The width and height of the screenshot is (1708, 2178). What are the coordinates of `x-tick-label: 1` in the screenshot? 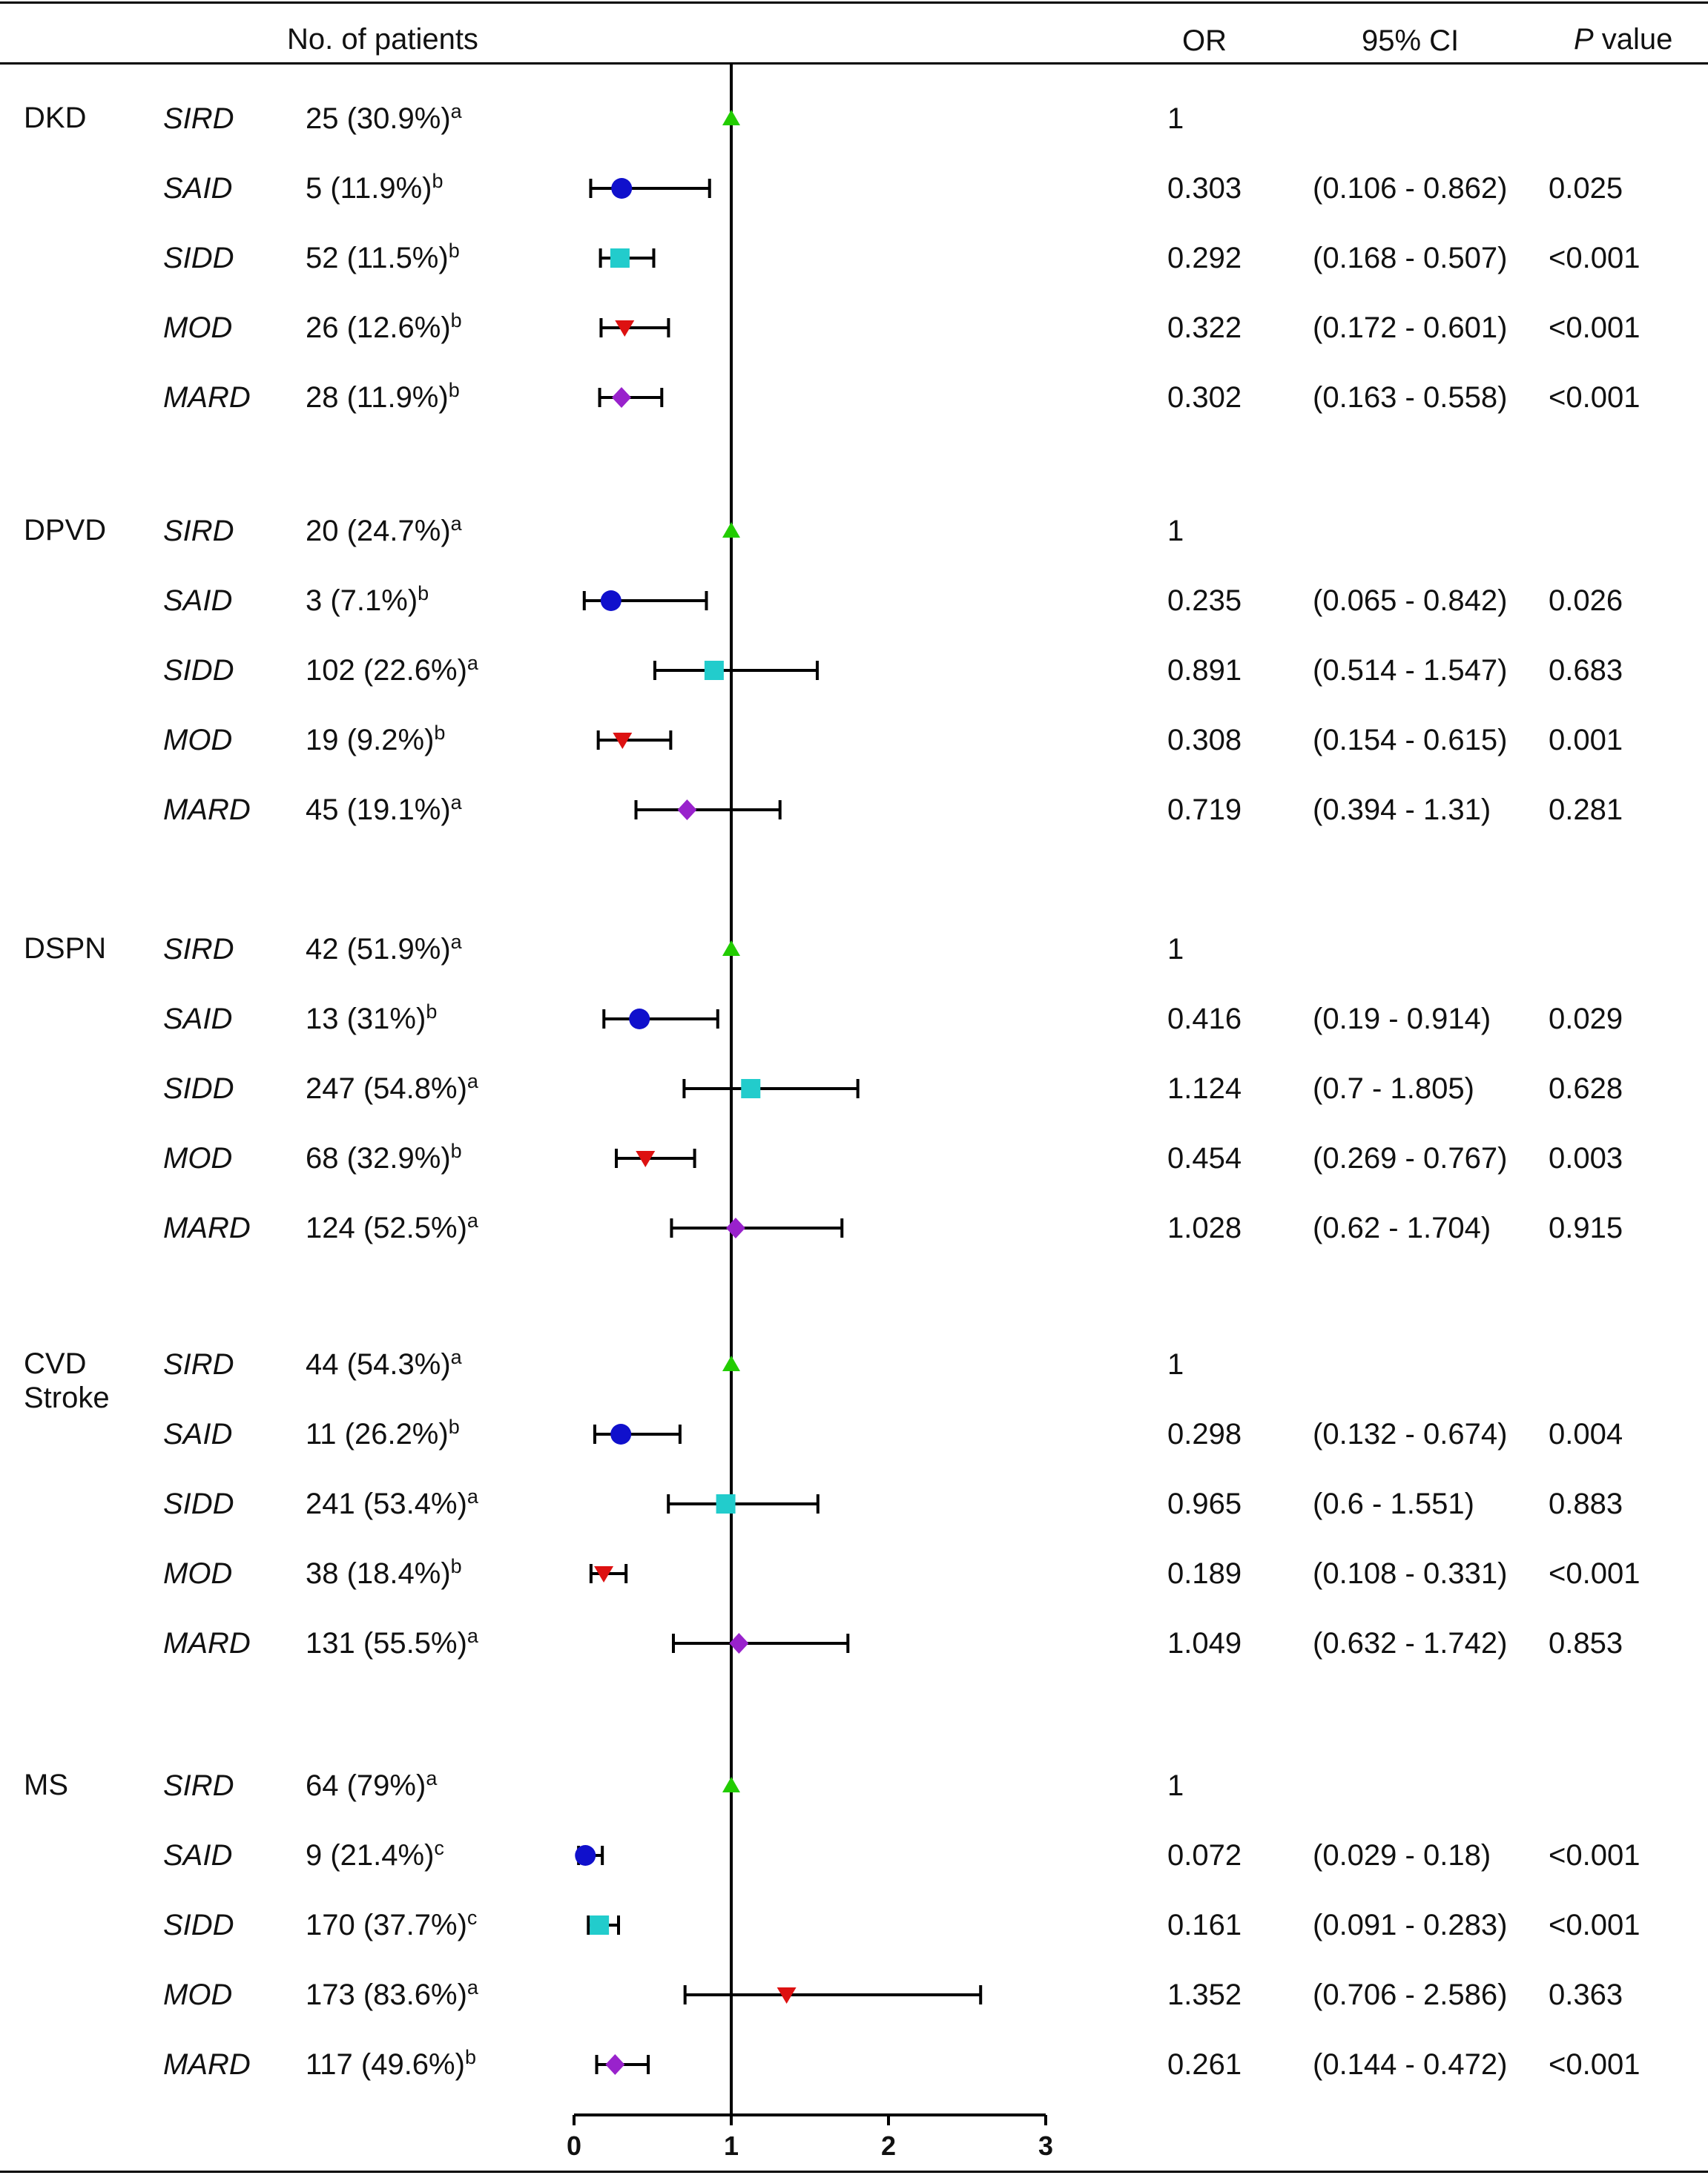 It's located at (732, 2146).